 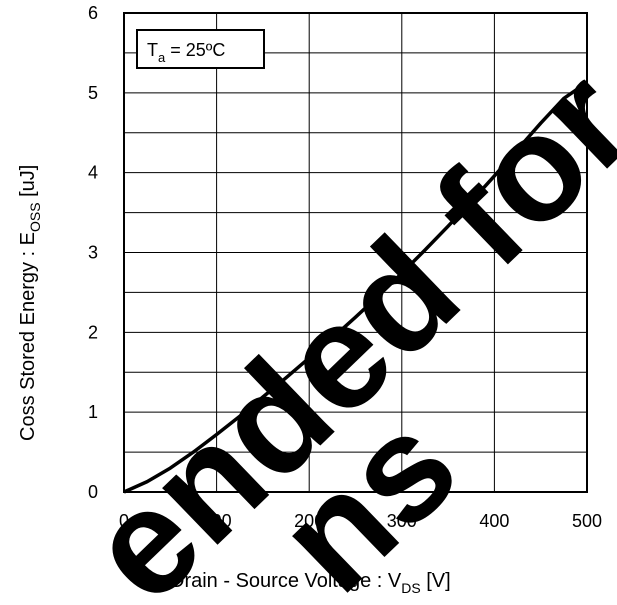 I want to click on y-tick-labels: 0 1 2 3 4 5 6, so click(x=93, y=252).